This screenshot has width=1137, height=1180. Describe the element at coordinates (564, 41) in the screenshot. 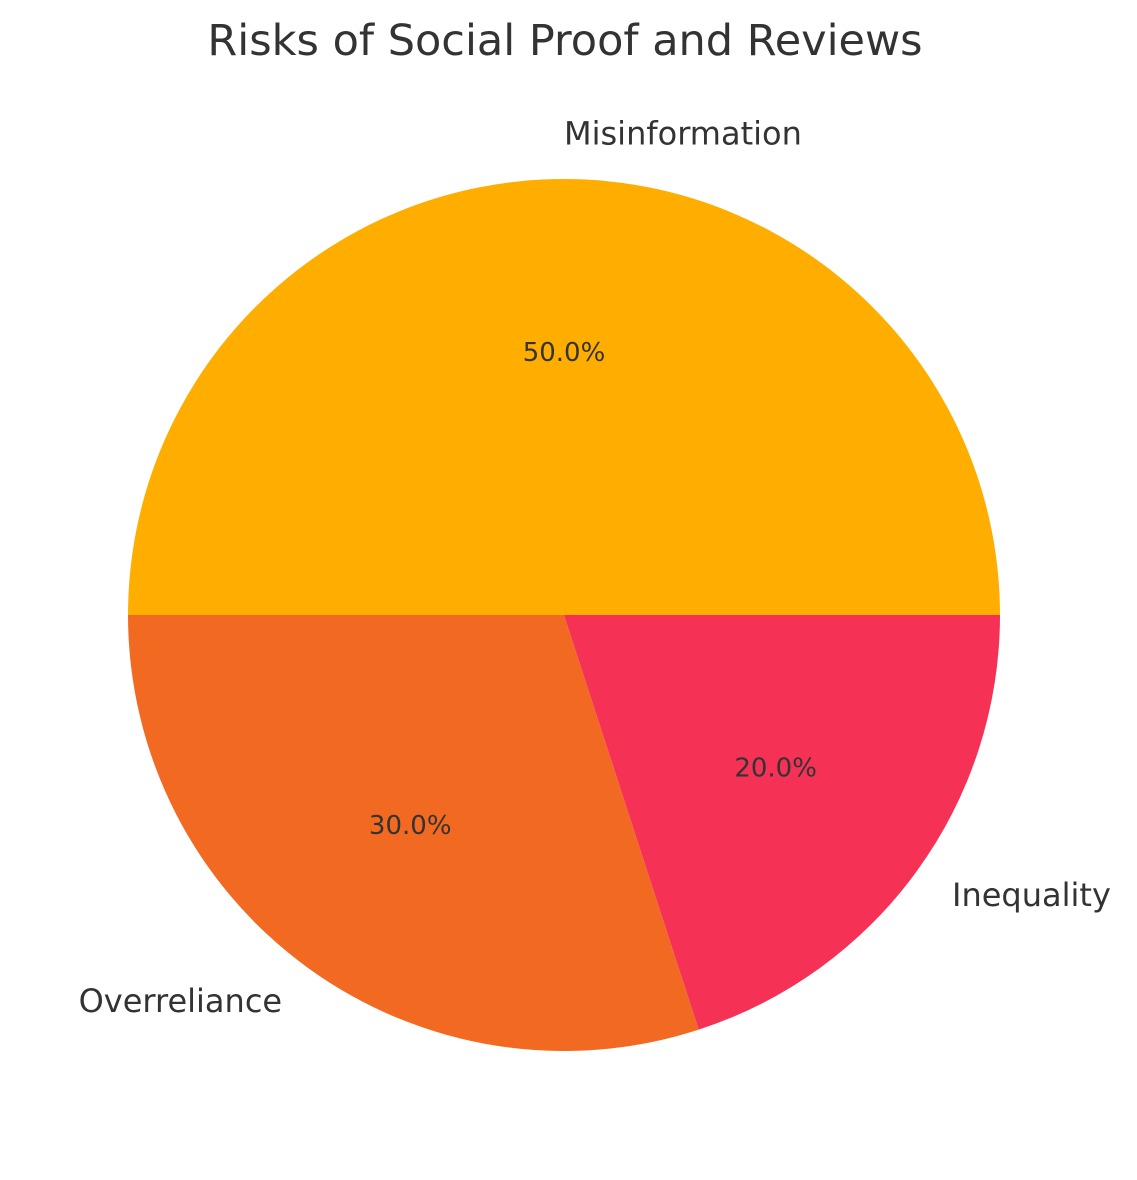

I see `chart-title: Risks of Social Proof and Reviews` at that location.